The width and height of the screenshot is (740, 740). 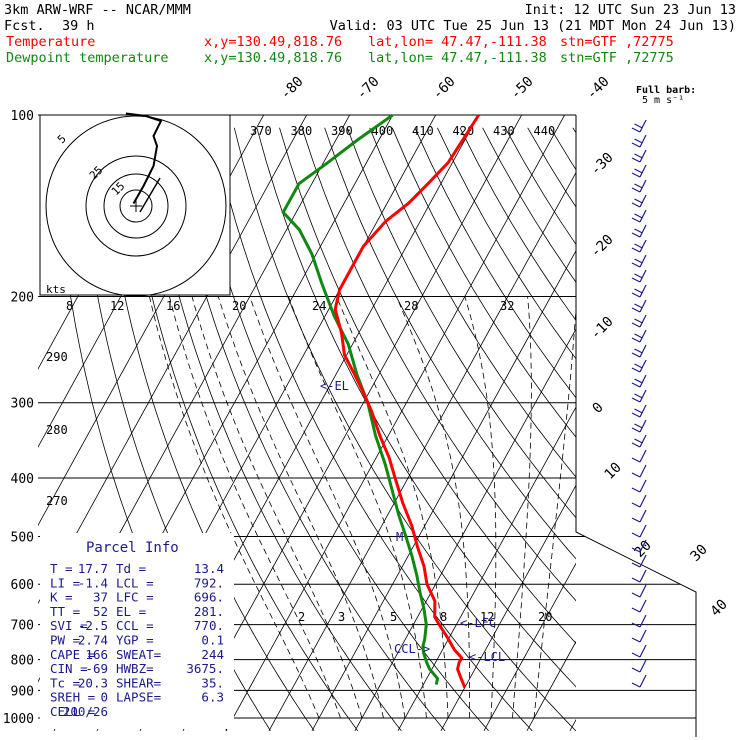 What do you see at coordinates (65, 682) in the screenshot?
I see `parcel-info-cell: Tc =` at bounding box center [65, 682].